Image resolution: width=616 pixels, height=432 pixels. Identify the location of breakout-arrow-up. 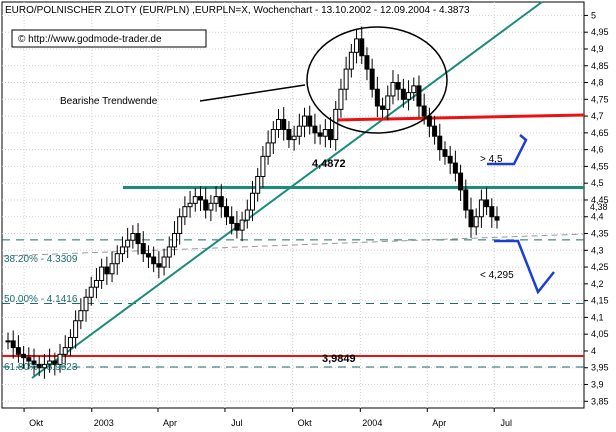
(507, 150).